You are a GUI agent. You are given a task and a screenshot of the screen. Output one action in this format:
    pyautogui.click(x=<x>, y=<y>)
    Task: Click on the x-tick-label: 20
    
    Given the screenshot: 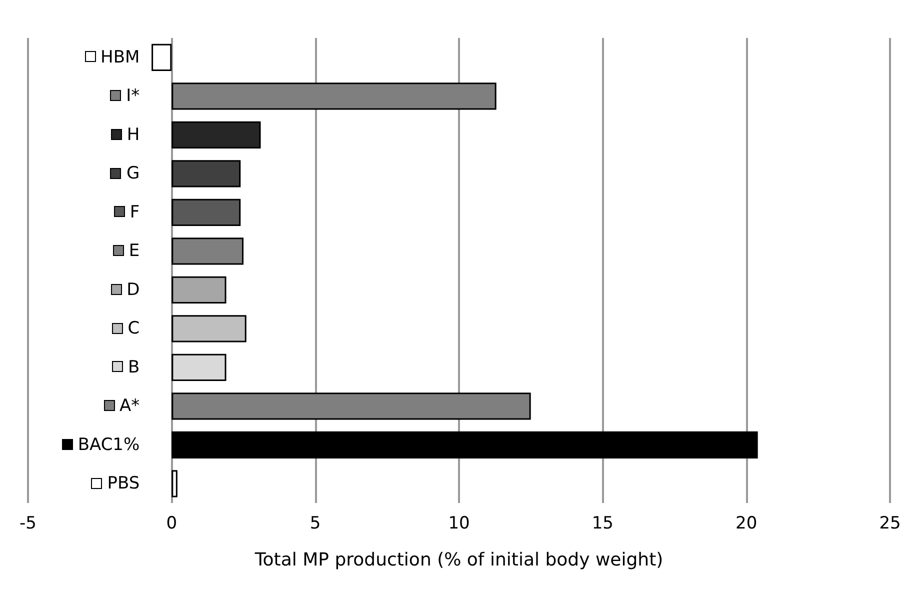 What is the action you would take?
    pyautogui.click(x=747, y=524)
    